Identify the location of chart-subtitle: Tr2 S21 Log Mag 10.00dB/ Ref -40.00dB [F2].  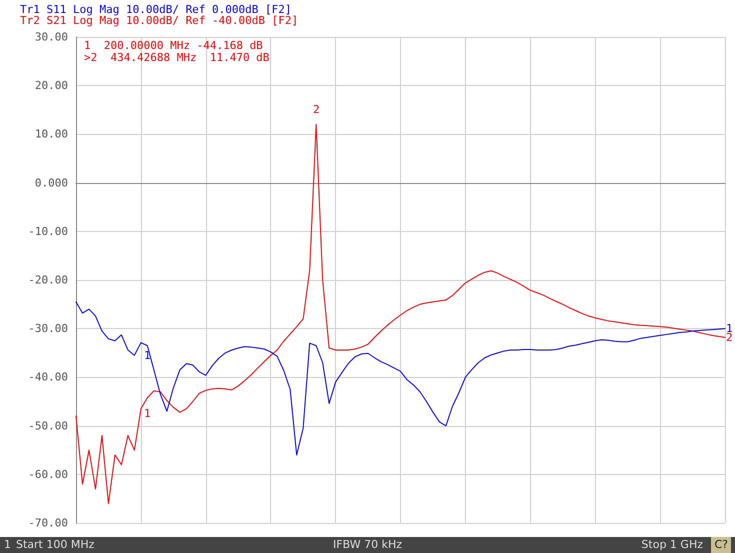
(159, 20).